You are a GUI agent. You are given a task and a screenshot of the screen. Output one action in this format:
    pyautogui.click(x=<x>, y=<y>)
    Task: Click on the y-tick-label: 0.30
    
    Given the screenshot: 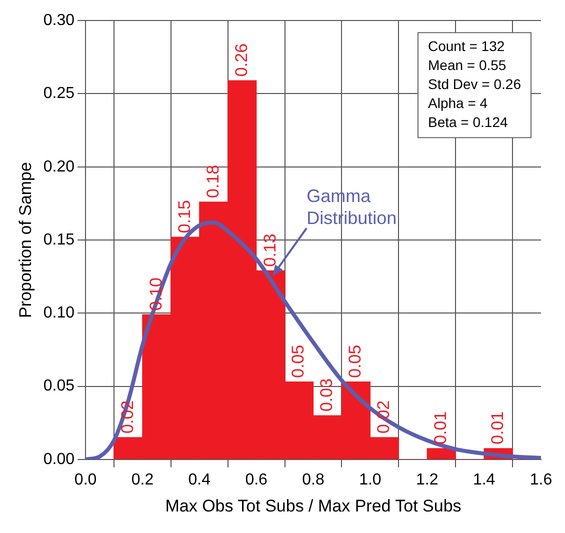 What is the action you would take?
    pyautogui.click(x=59, y=21)
    